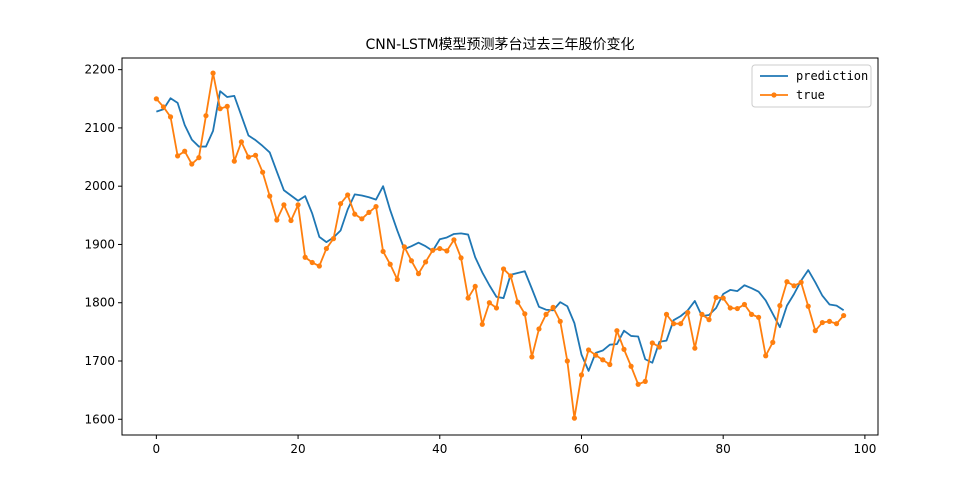 The image size is (976, 488). What do you see at coordinates (774, 95) in the screenshot?
I see `legend-marker-true` at bounding box center [774, 95].